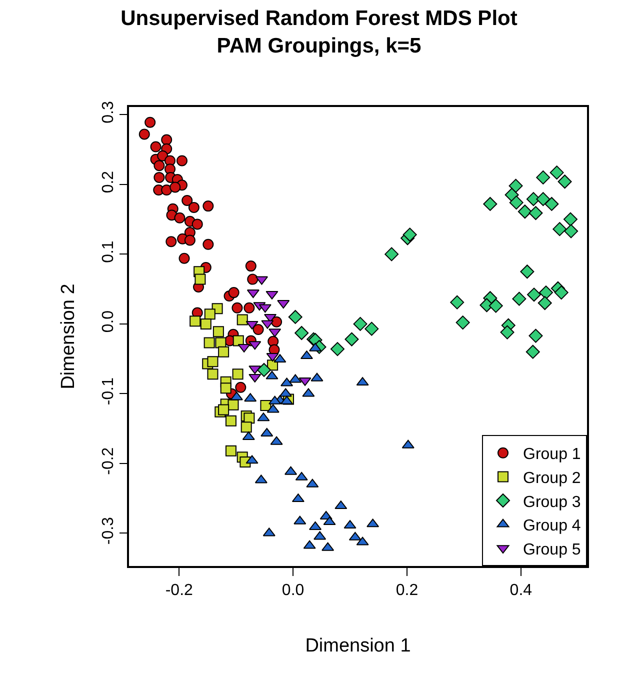 The image size is (638, 695). Describe the element at coordinates (108, 461) in the screenshot. I see `y-tick-label: -0.2` at that location.